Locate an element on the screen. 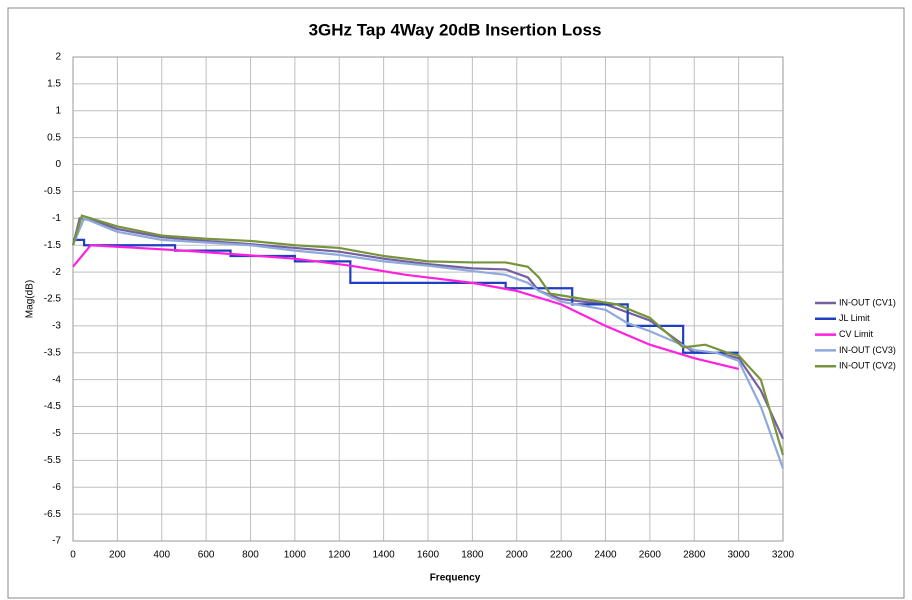  x-tick-label: 2600 is located at coordinates (650, 555).